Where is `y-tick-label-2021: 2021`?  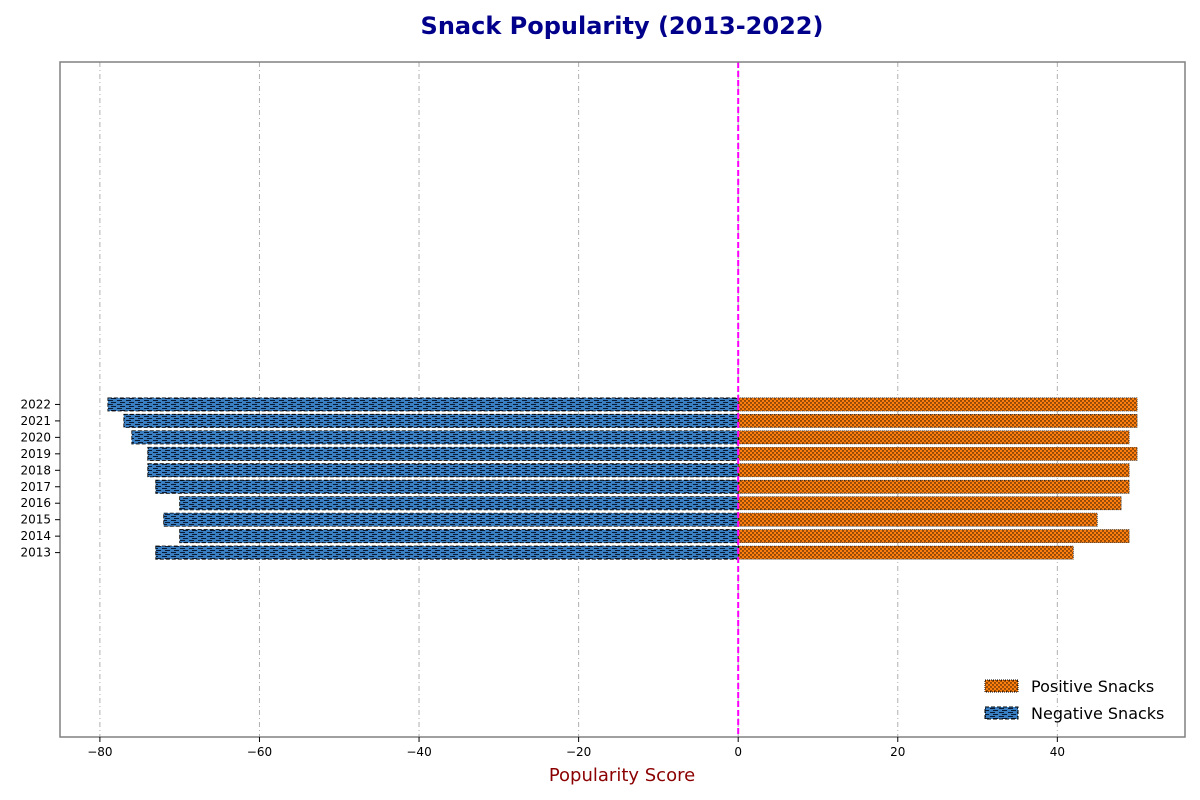 y-tick-label-2021: 2021 is located at coordinates (35, 421).